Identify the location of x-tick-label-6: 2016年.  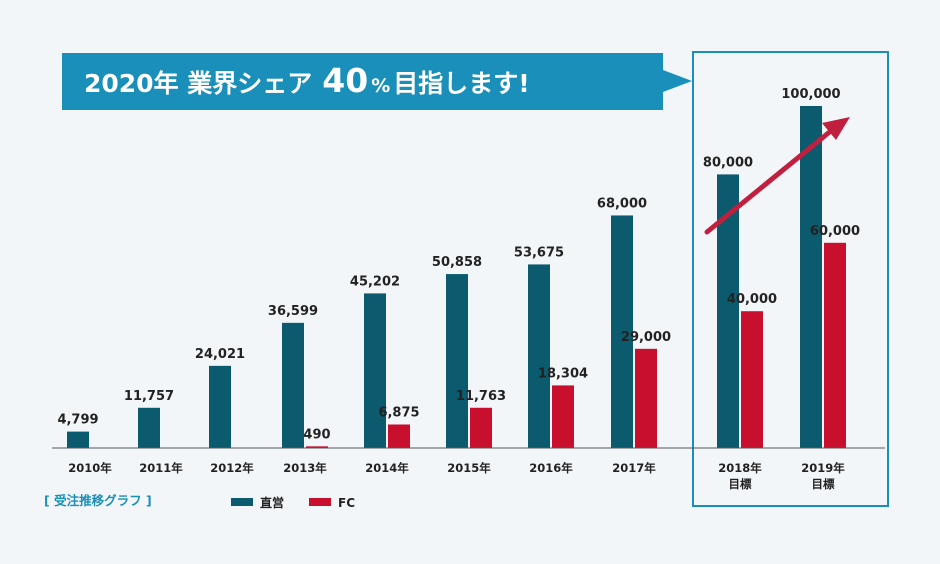
(551, 468).